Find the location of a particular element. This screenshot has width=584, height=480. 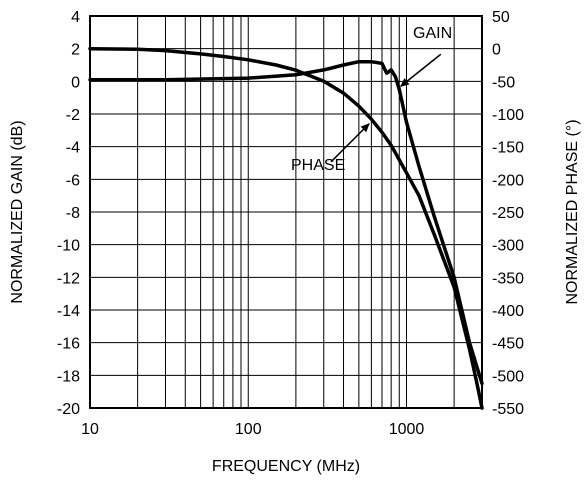

x-axis-label: FREQUENCY (MHz) is located at coordinates (286, 466).